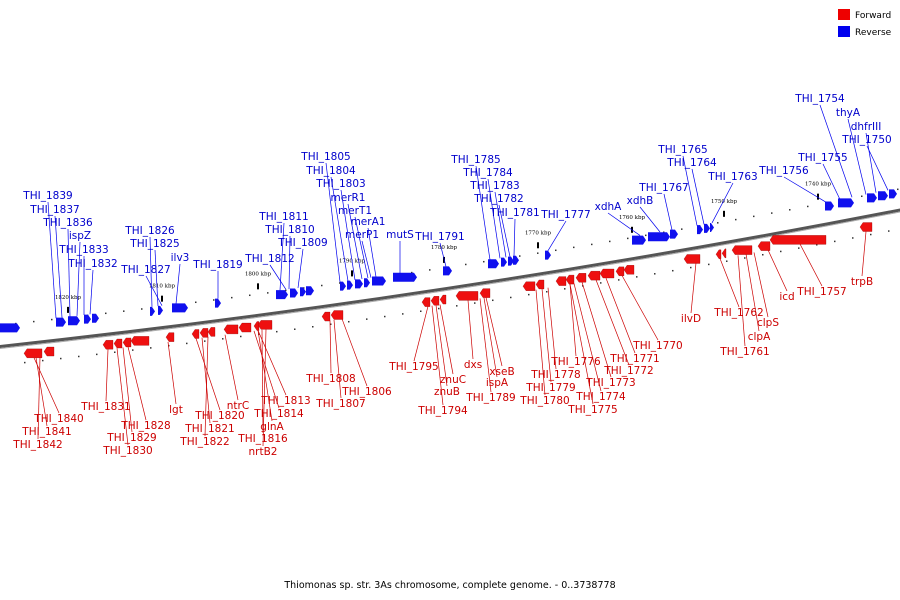 The image size is (900, 600). What do you see at coordinates (362, 235) in the screenshot?
I see `reverse-gene-label: merP1` at bounding box center [362, 235].